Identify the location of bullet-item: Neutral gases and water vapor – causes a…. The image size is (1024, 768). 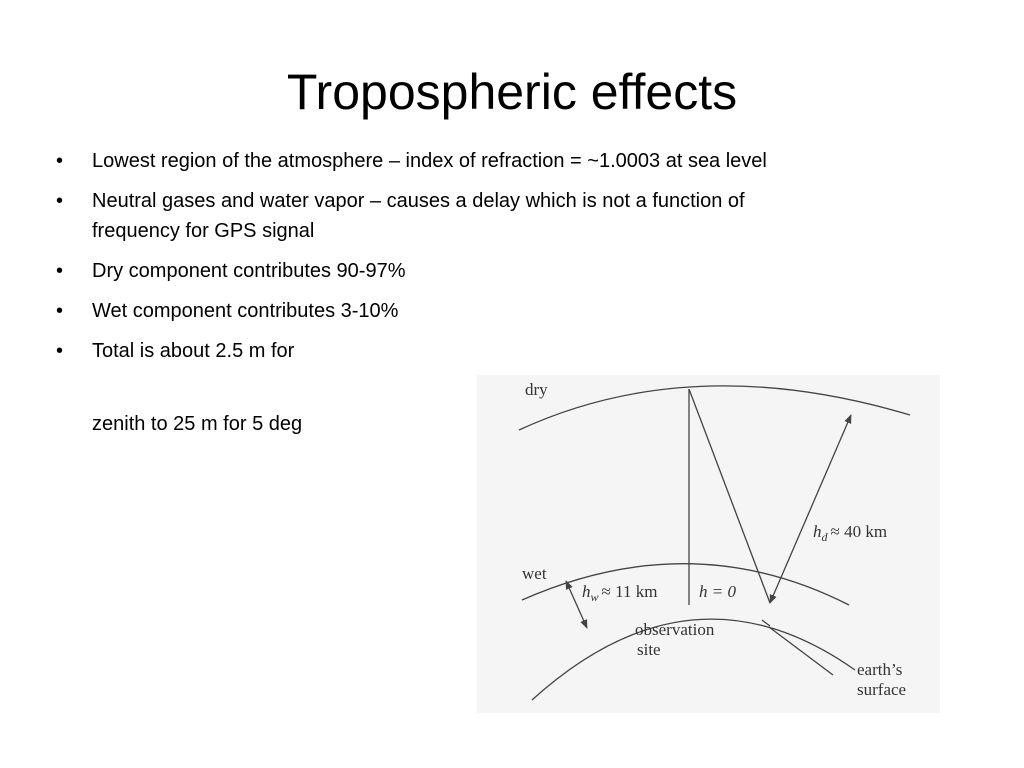
(437, 216).